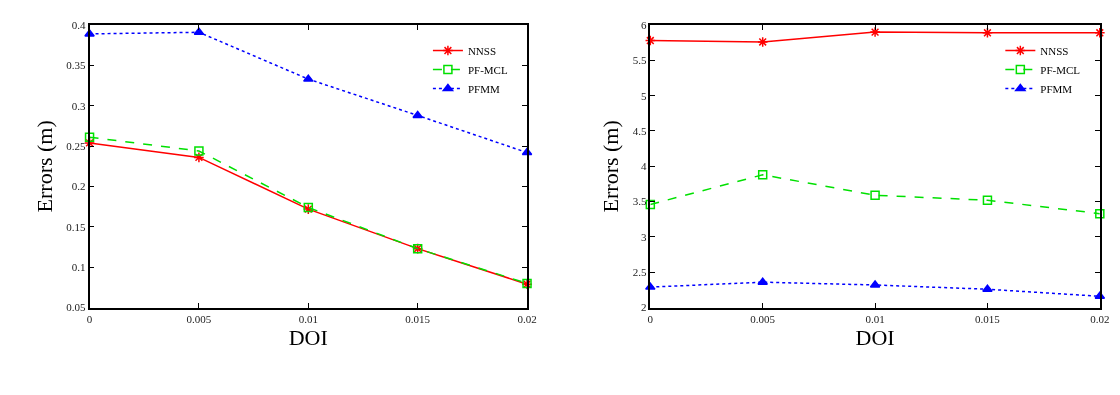 The image size is (1120, 395). Describe the element at coordinates (643, 166) in the screenshot. I see `y-tick-label: 4` at that location.